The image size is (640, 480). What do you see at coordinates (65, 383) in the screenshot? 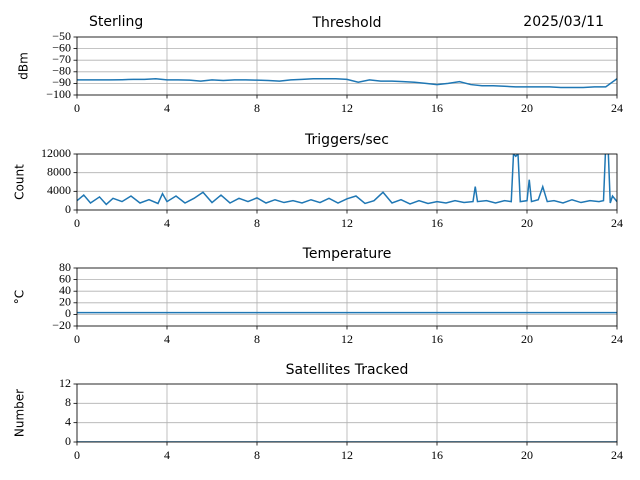
I see `y-tick-label: 12` at bounding box center [65, 383].